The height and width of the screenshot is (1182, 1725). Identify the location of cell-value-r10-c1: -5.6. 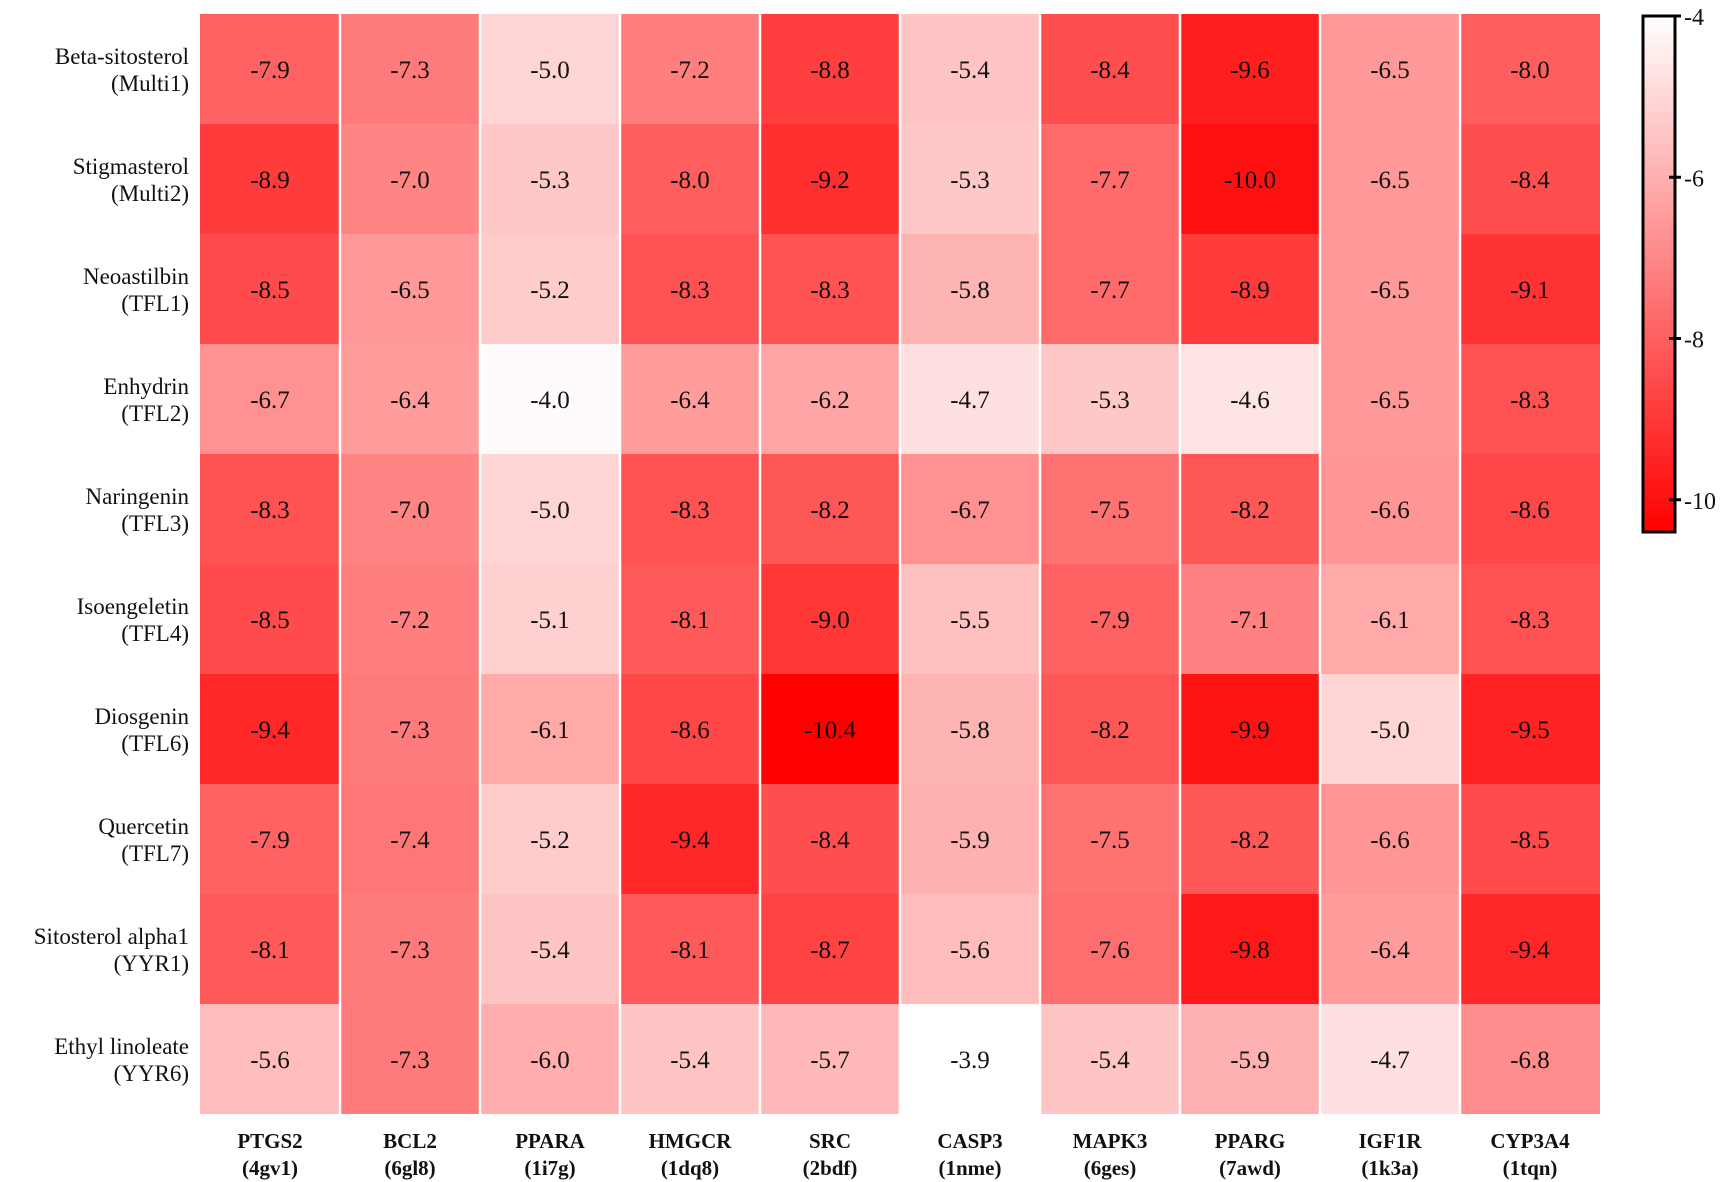
(270, 1060).